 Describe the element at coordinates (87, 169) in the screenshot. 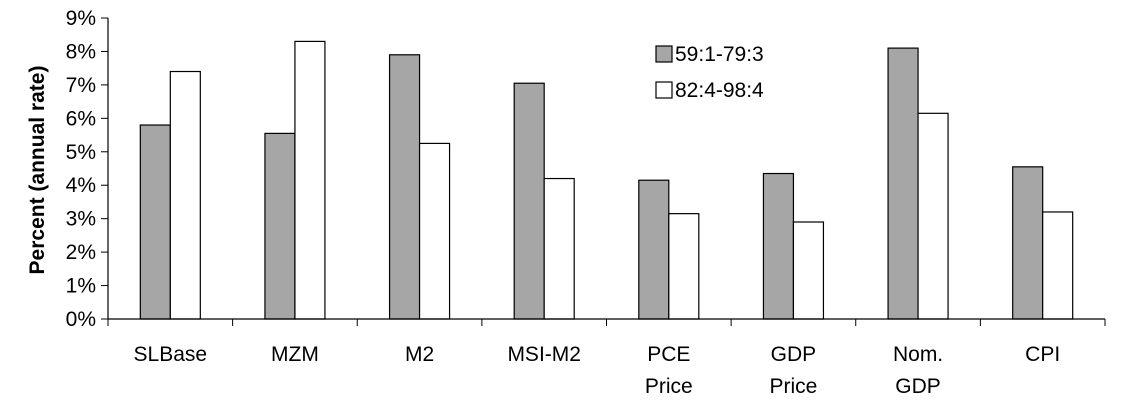

I see `y-axis-ticks: 0% 1% 2% 3% 4% 5% 6% 7% 8% 9%` at that location.